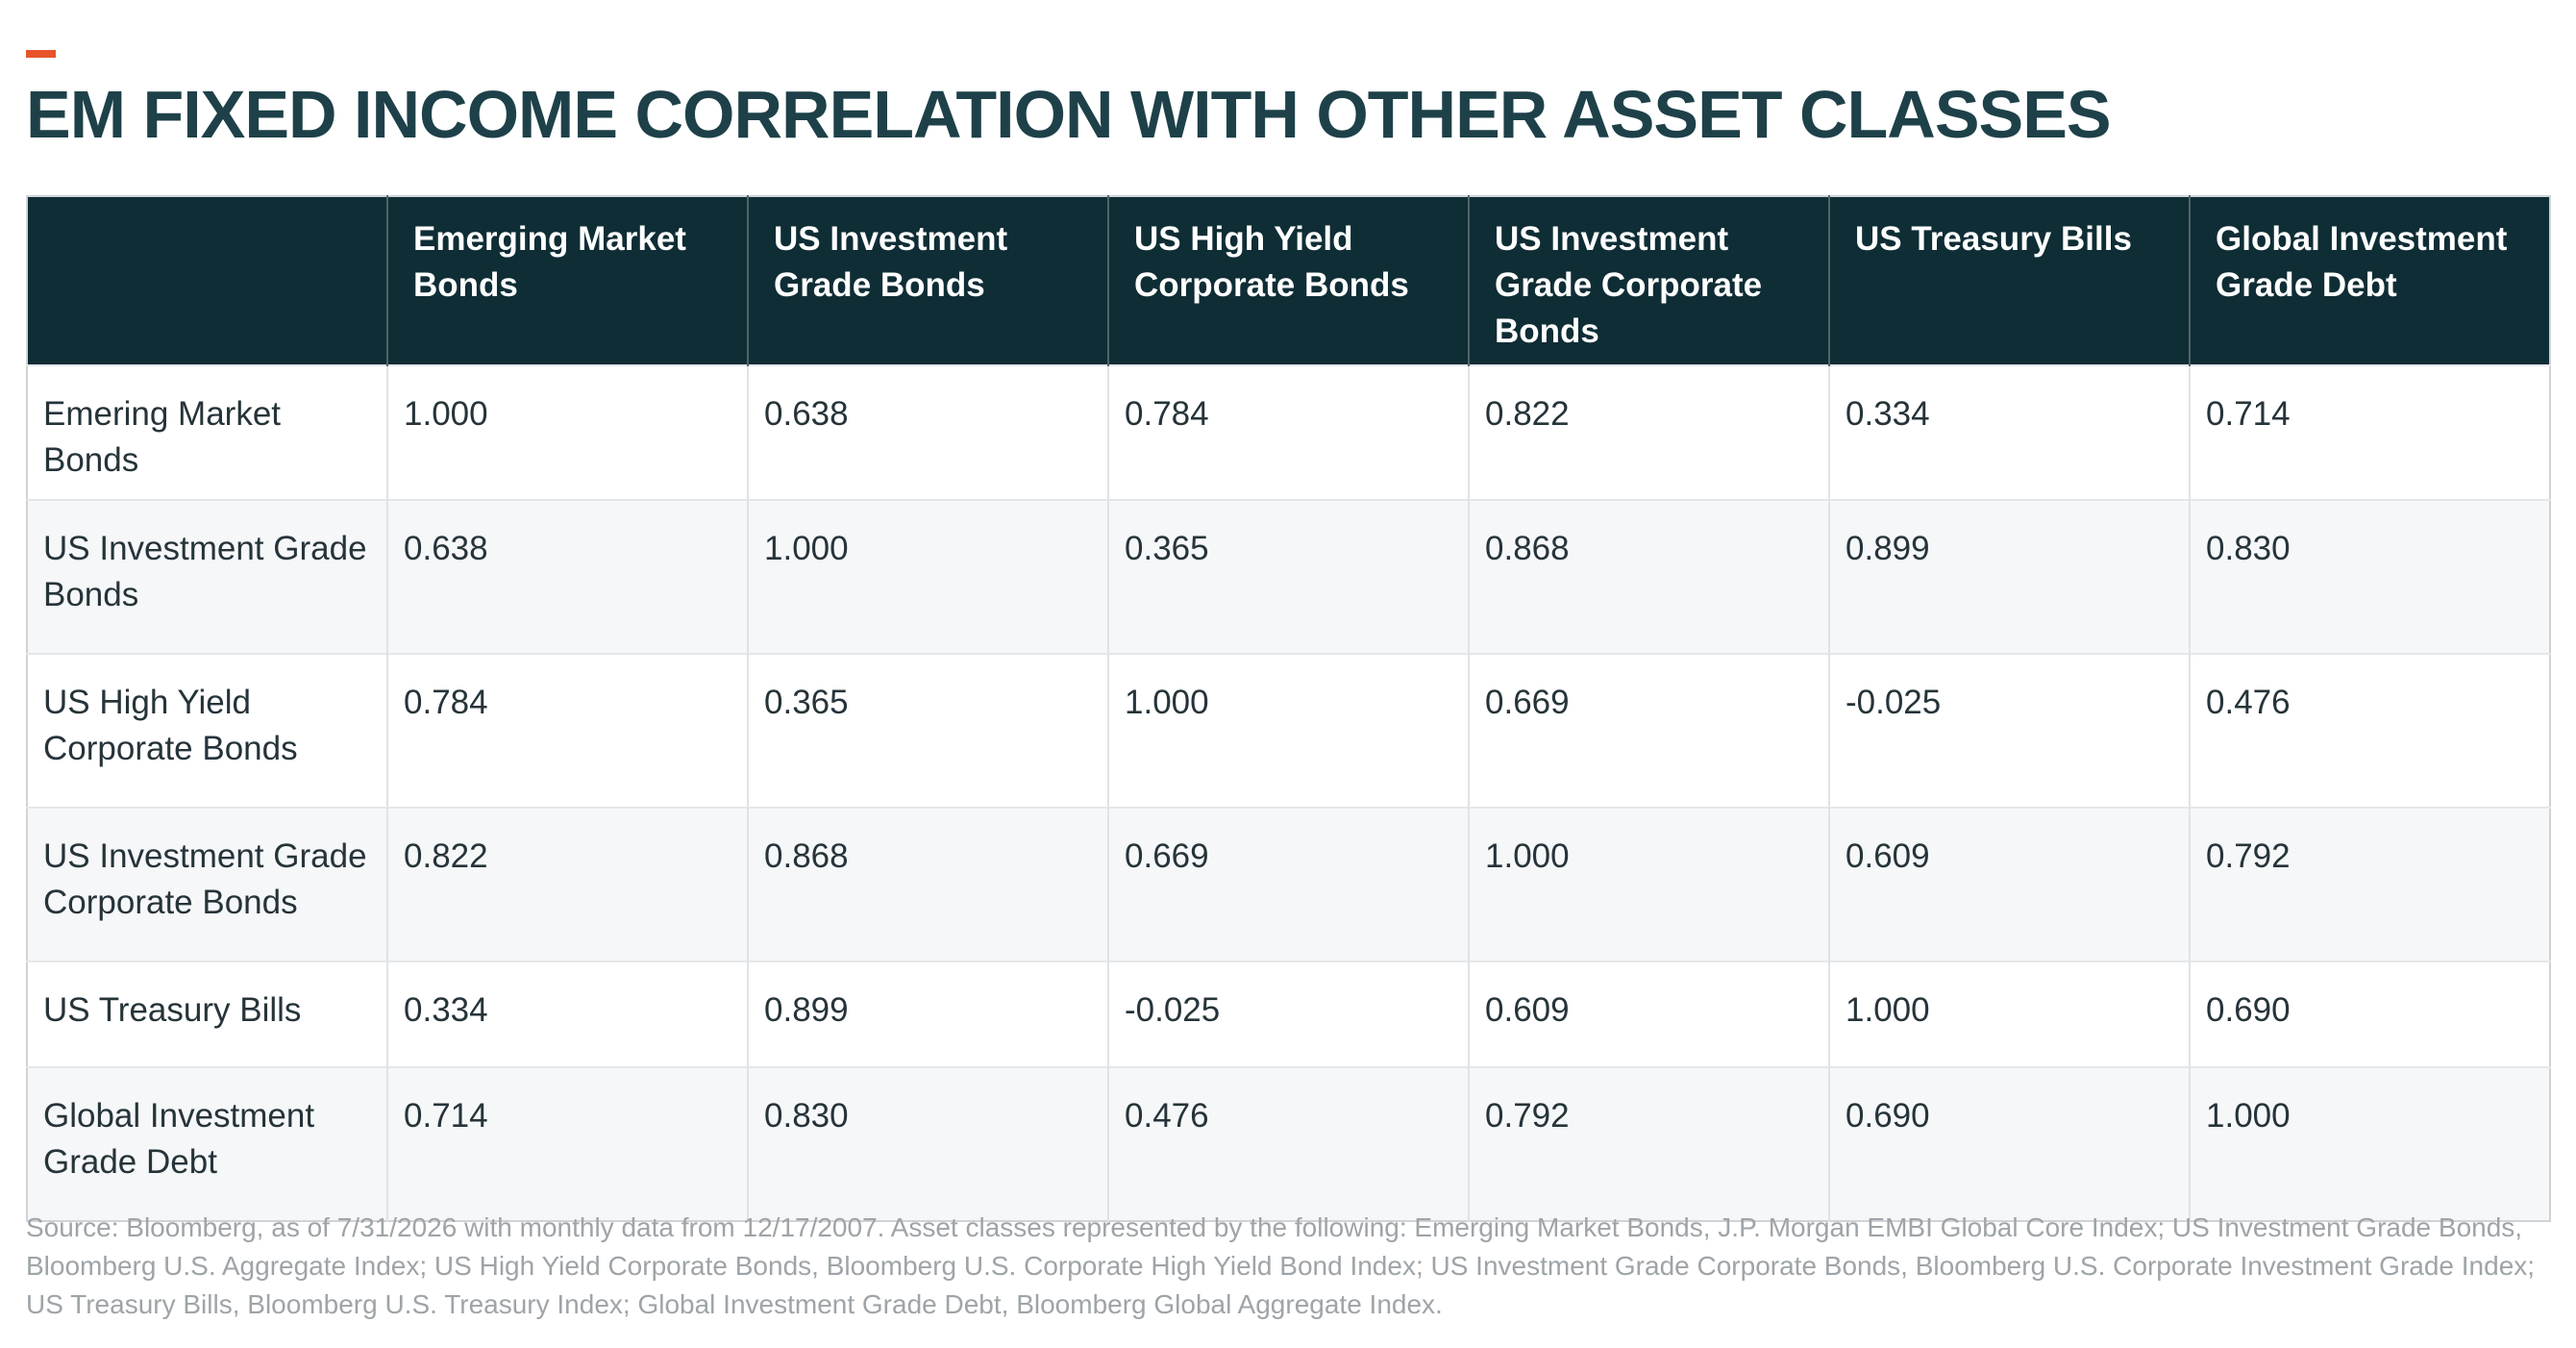  What do you see at coordinates (928, 280) in the screenshot?
I see `header-cell: US Investment Grade Bonds` at bounding box center [928, 280].